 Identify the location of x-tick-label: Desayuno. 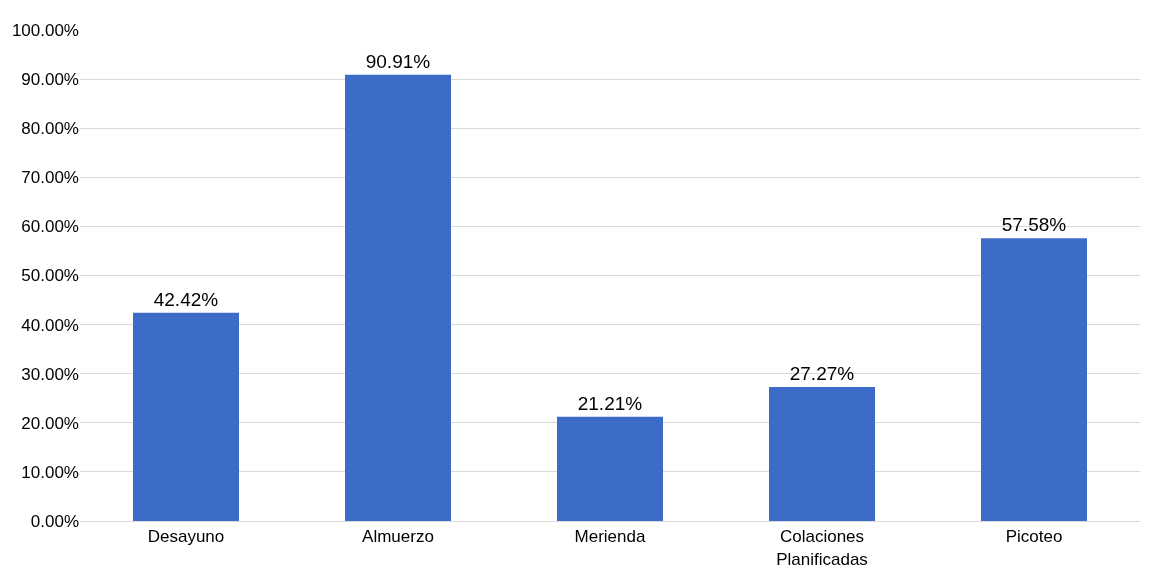
(186, 537).